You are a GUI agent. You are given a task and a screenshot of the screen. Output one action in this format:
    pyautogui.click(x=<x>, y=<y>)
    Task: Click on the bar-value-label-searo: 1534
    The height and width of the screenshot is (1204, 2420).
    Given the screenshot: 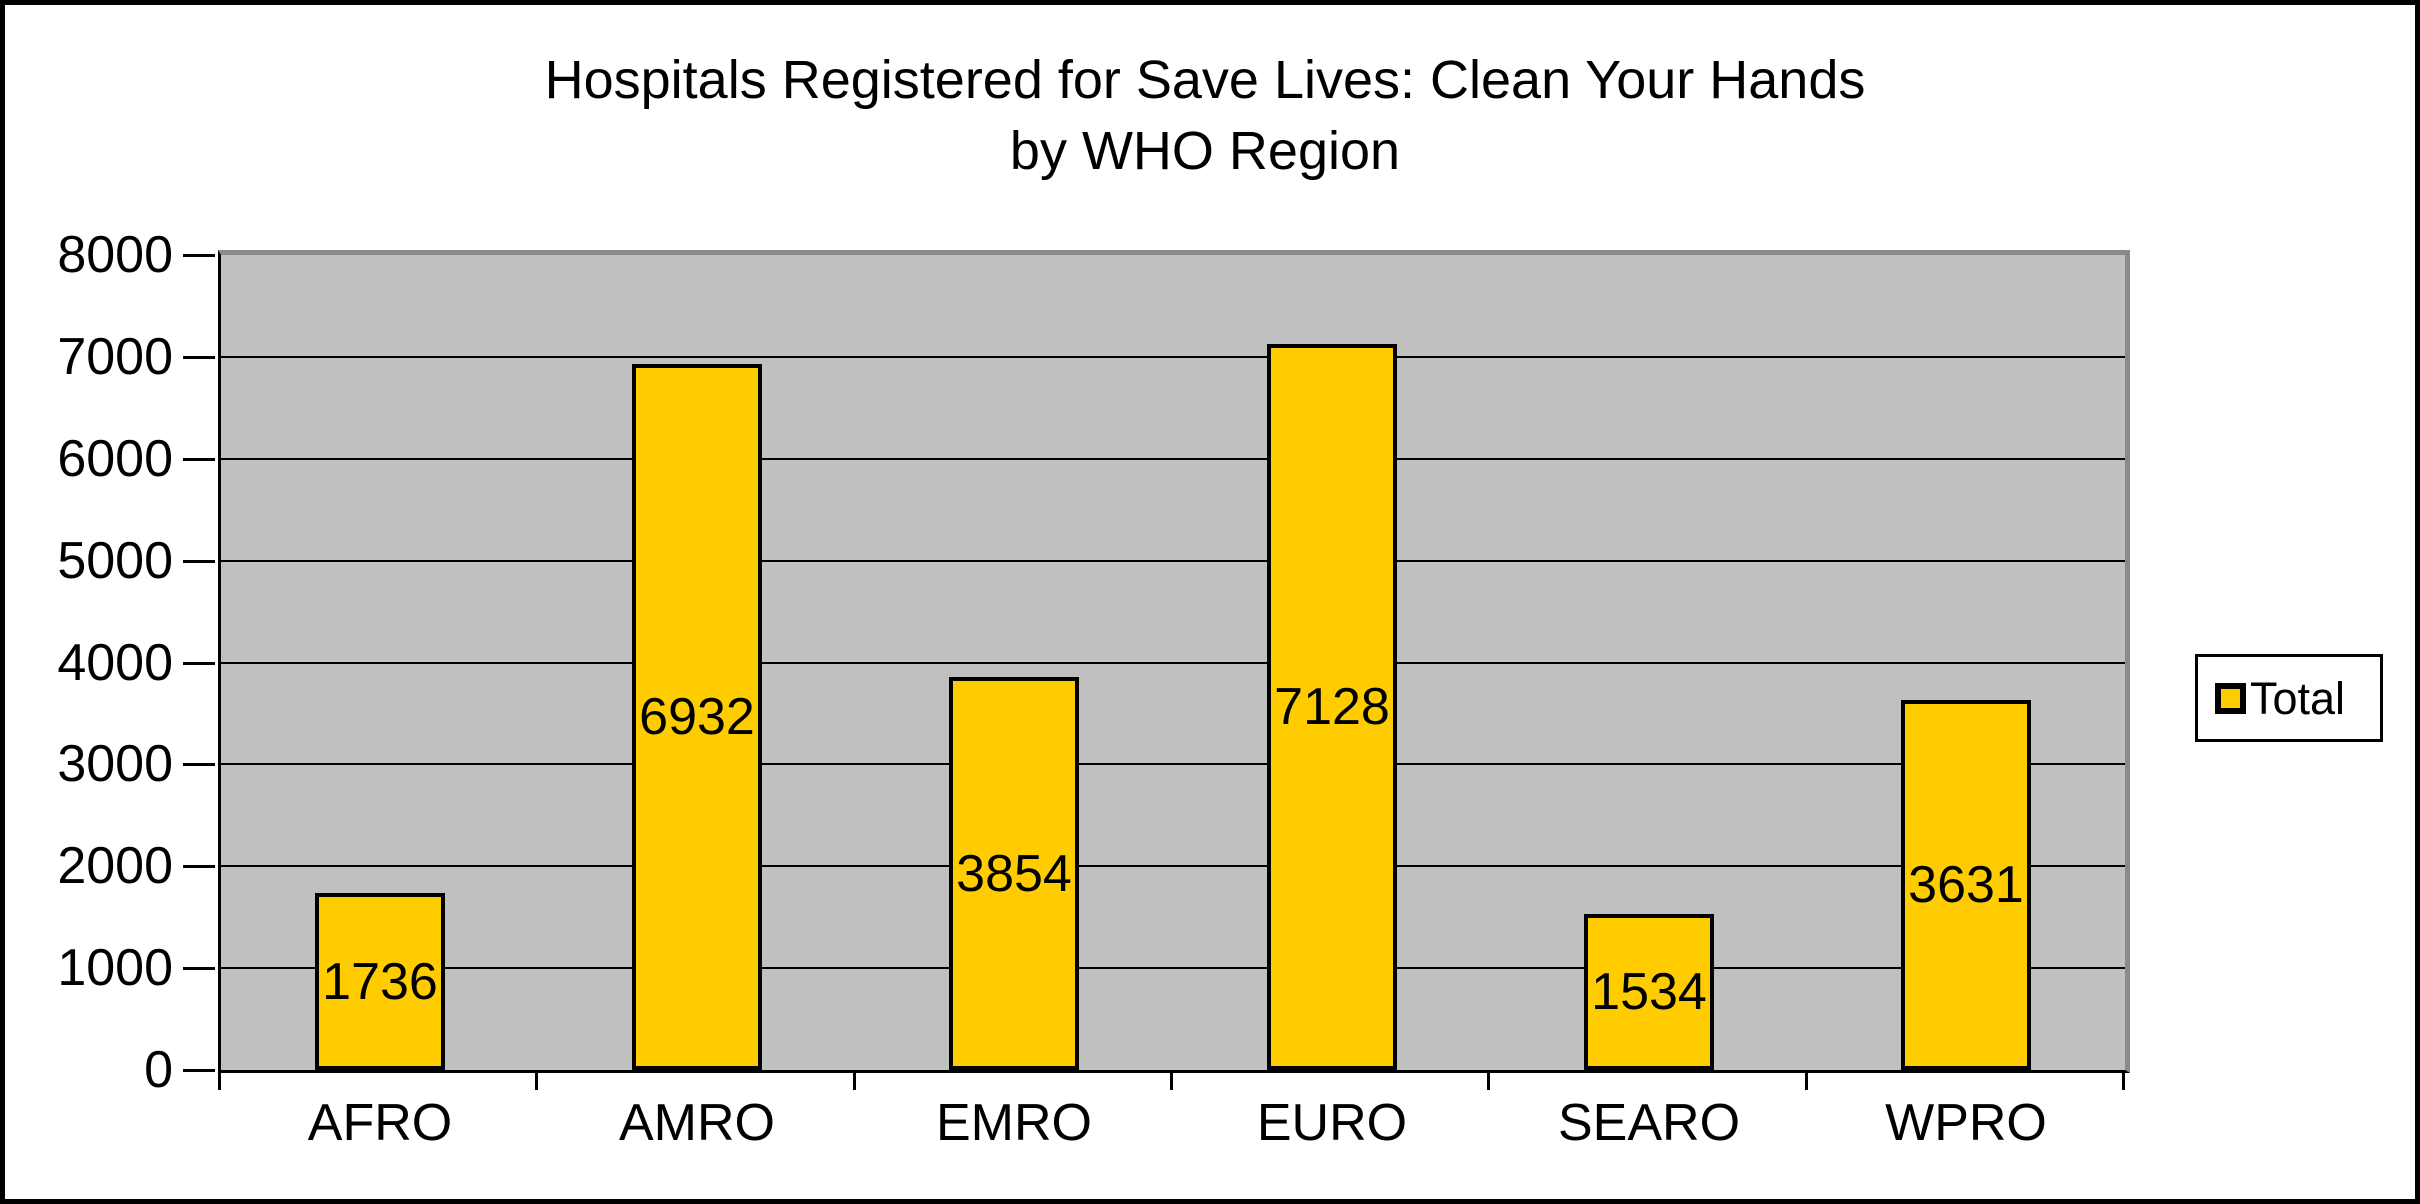 What is the action you would take?
    pyautogui.click(x=1649, y=992)
    